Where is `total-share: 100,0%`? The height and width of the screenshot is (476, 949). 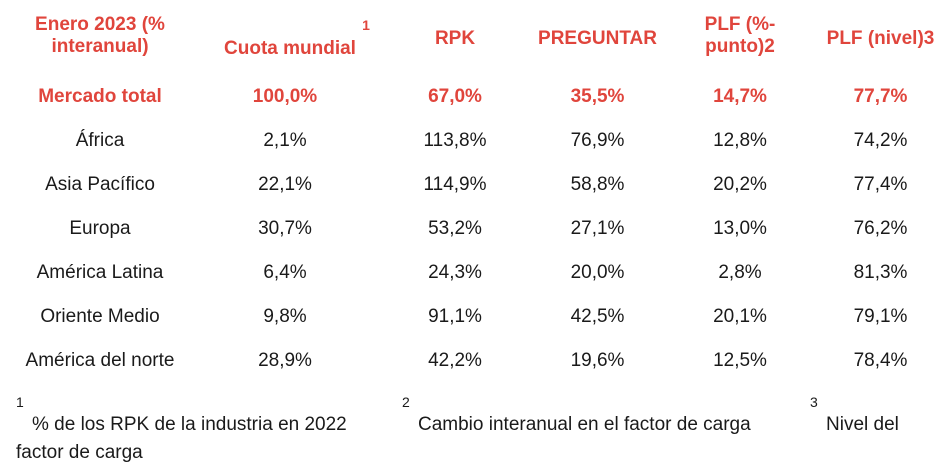
total-share: 100,0% is located at coordinates (285, 96).